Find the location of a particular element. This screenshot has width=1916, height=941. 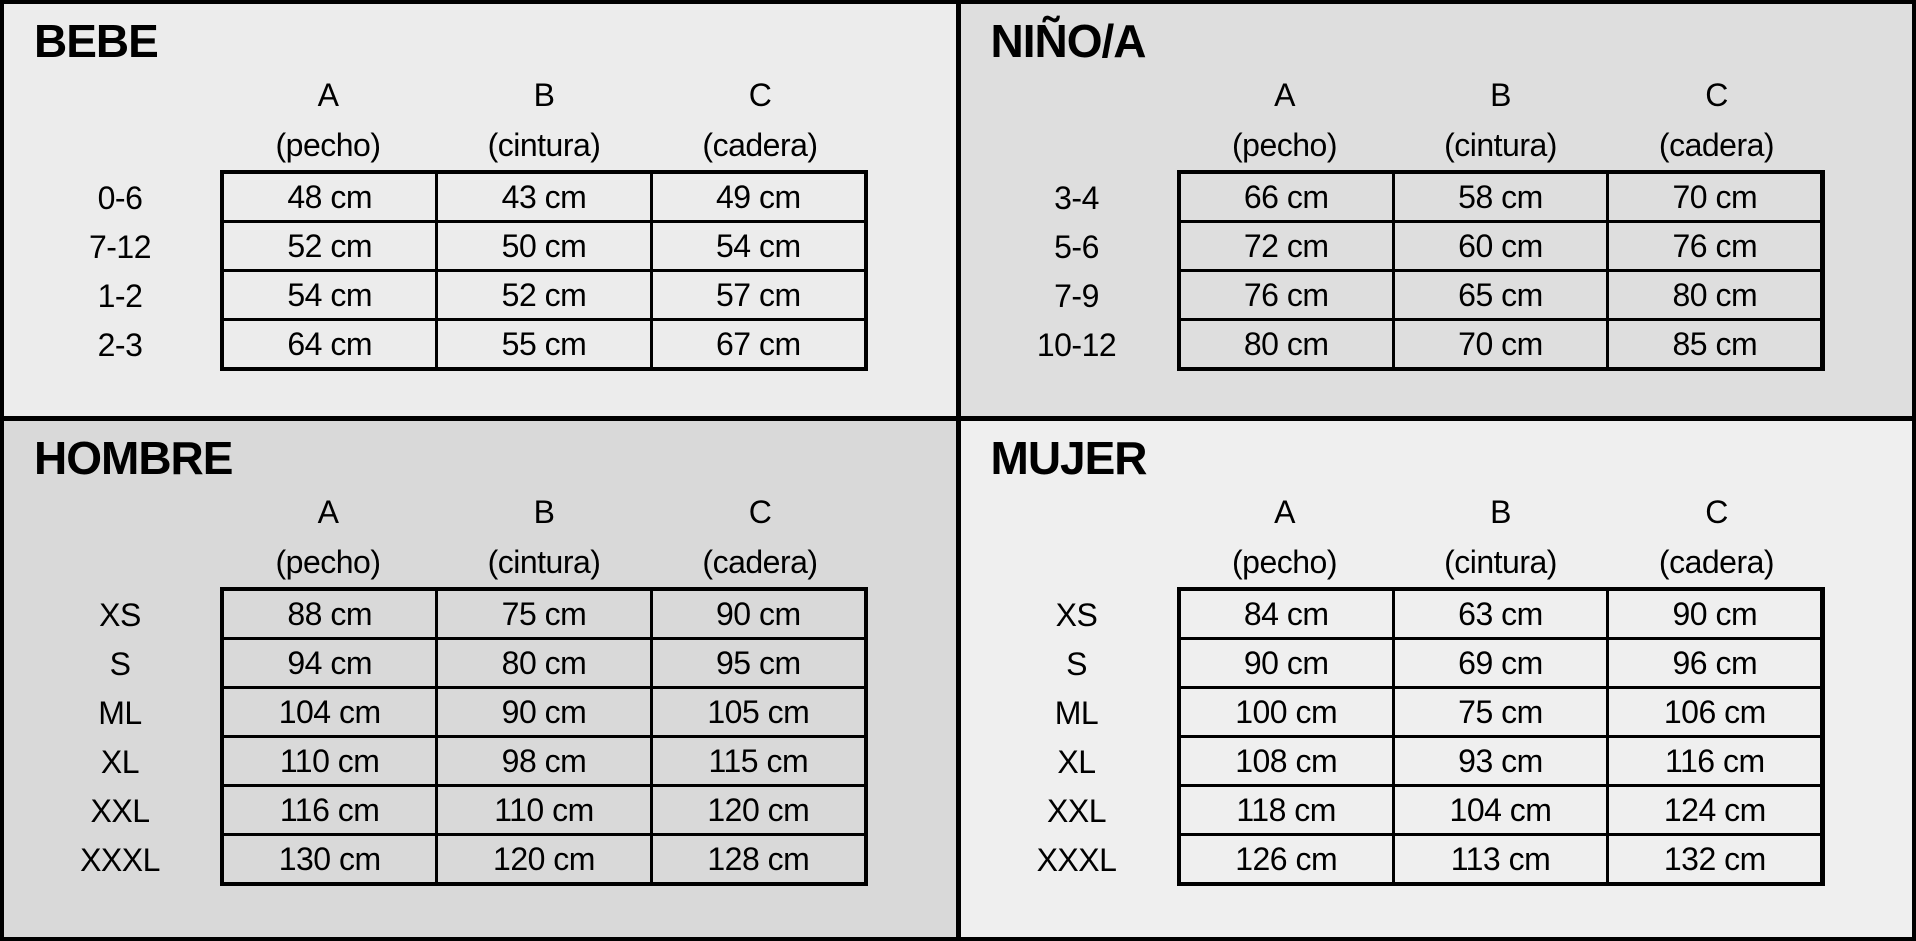

size-cell: 64 cm is located at coordinates (330, 344).